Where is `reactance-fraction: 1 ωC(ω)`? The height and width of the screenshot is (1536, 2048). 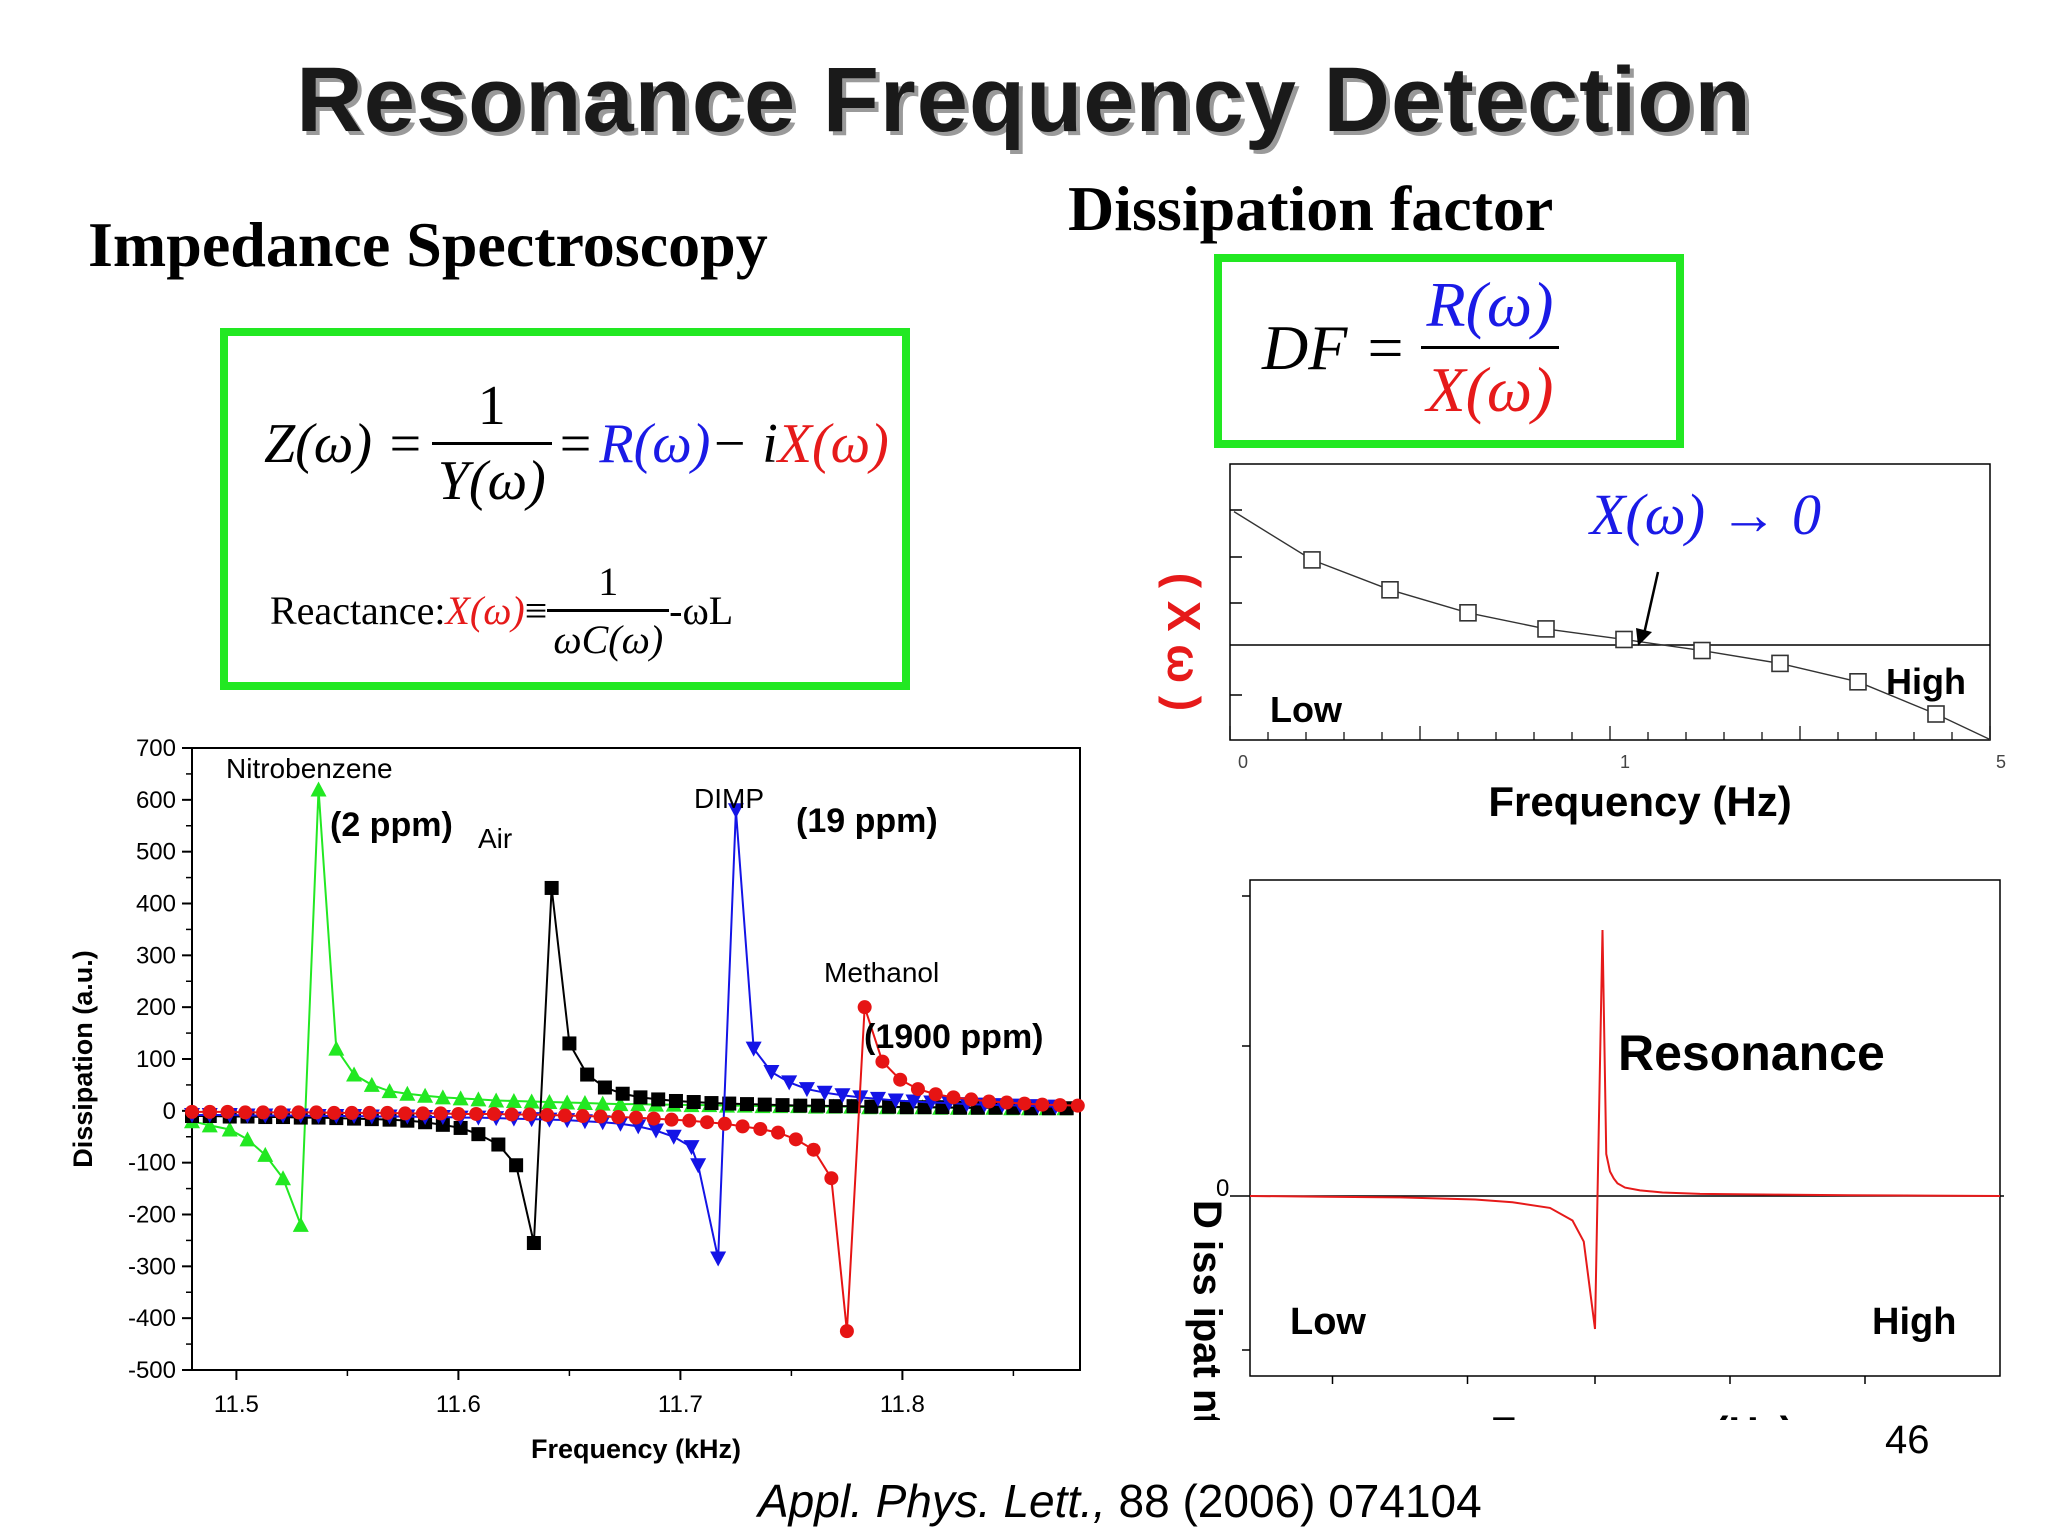
reactance-fraction: 1 ωC(ω) is located at coordinates (608, 610).